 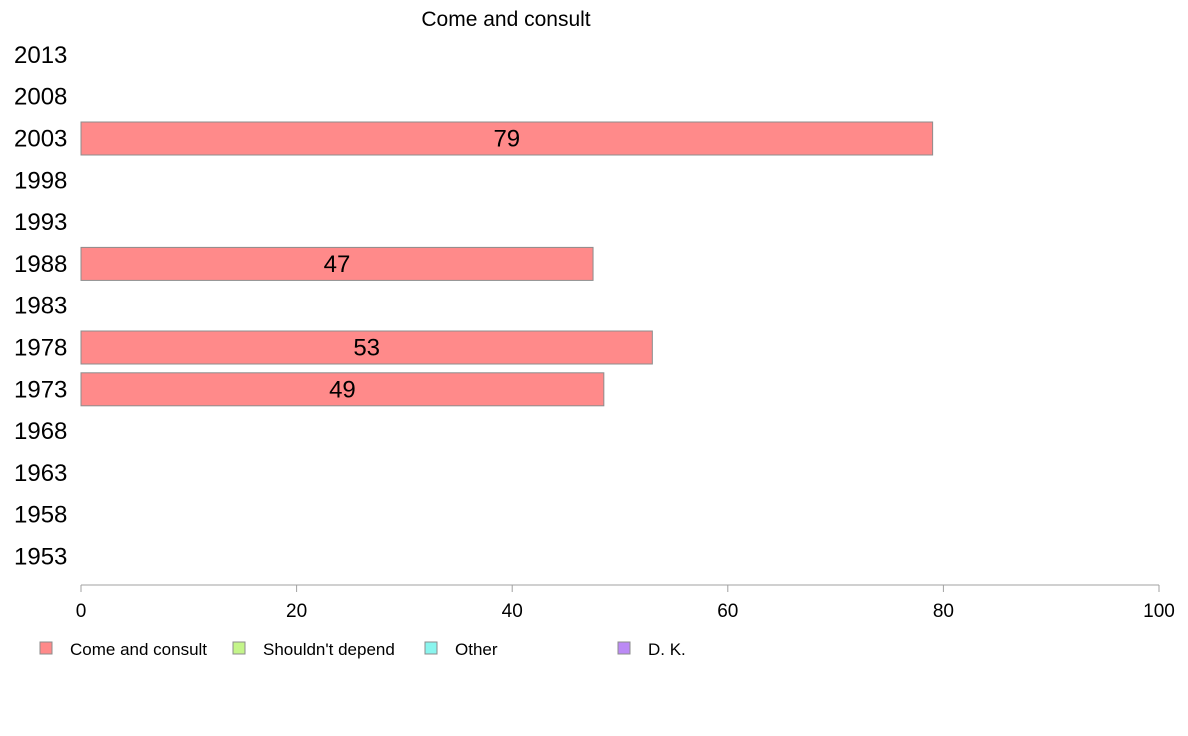 What do you see at coordinates (40, 473) in the screenshot?
I see `y-tick-label-1963: 1963` at bounding box center [40, 473].